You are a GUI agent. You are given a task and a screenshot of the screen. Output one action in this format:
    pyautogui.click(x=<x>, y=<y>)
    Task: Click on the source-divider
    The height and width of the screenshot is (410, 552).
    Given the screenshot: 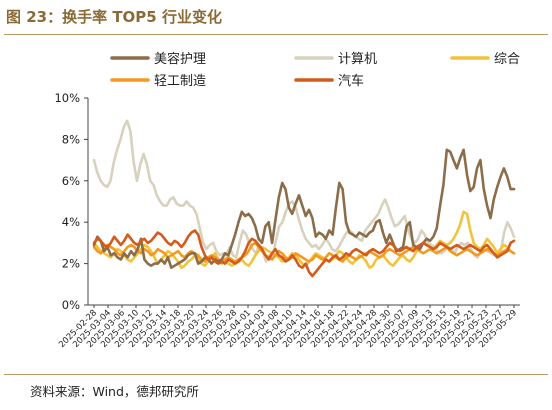 What is the action you would take?
    pyautogui.click(x=276, y=374)
    